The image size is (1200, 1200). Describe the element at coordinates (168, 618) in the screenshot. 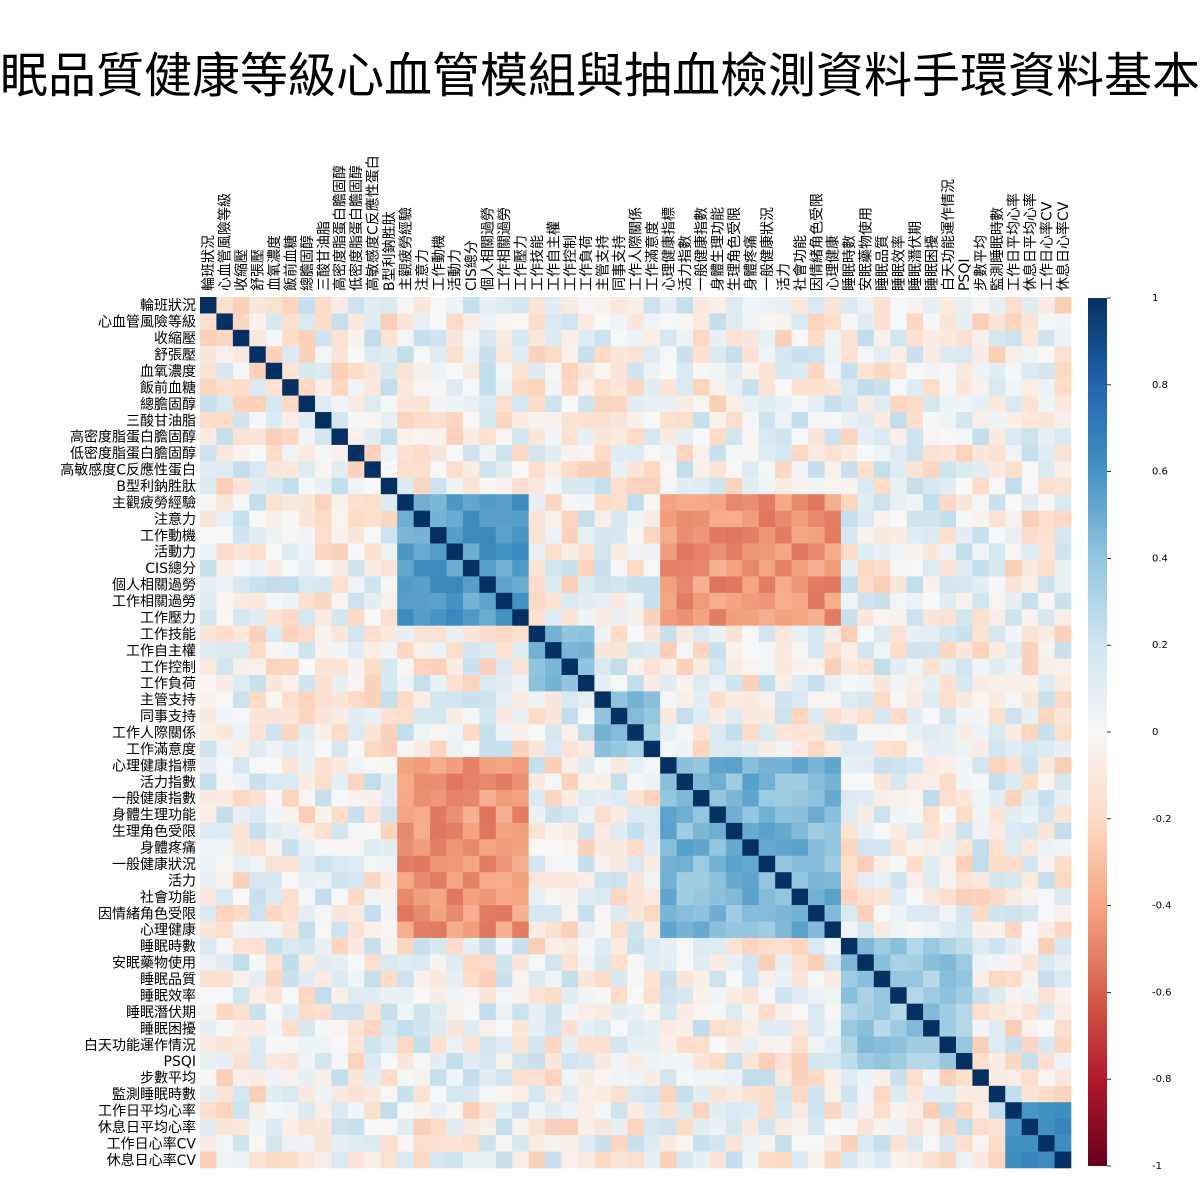

I see `row-label: 工作壓力` at that location.